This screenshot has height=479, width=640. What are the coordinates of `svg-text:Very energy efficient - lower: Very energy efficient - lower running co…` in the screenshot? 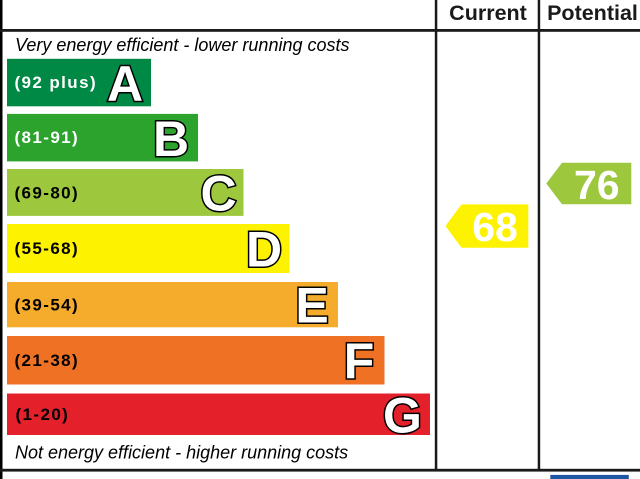 It's located at (182, 45).